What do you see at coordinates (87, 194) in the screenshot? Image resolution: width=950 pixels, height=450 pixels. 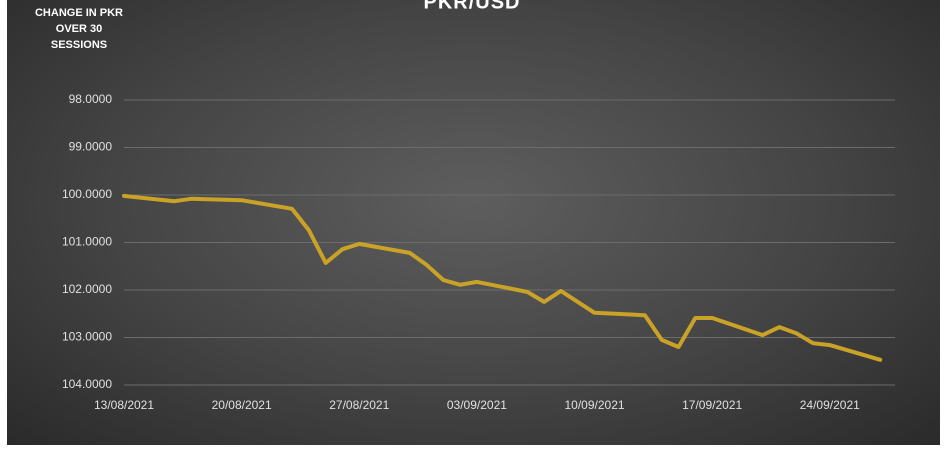 I see `y-tick-label: 100.0000` at bounding box center [87, 194].